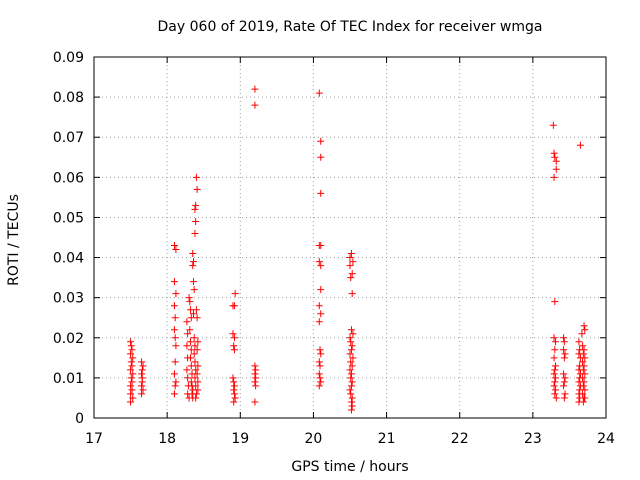 The height and width of the screenshot is (480, 640). What do you see at coordinates (14, 240) in the screenshot?
I see `y-axis-label: ROTI / TECUs` at bounding box center [14, 240].